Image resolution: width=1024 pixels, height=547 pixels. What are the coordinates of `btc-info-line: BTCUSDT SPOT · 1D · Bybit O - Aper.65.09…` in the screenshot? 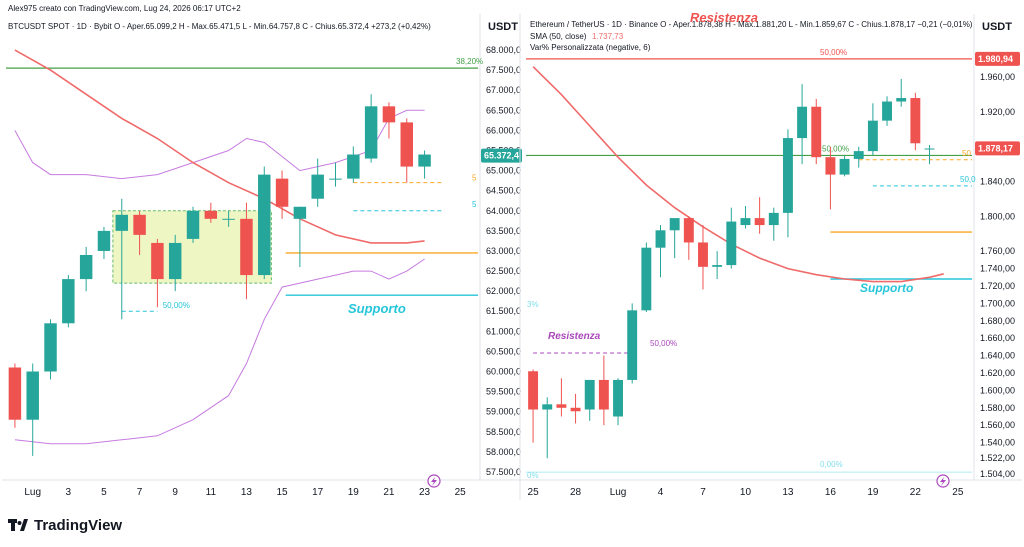 It's located at (219, 26).